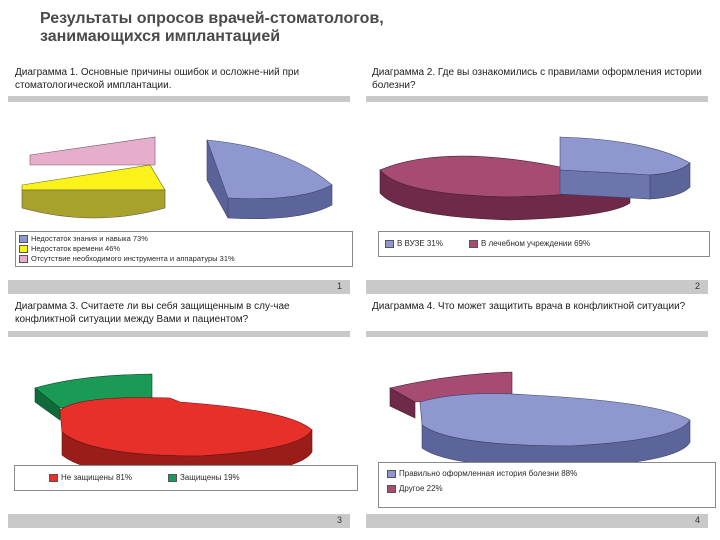 This screenshot has height=540, width=720. I want to click on chart1-legend-item-1: Недостаток знания и навыка 73%, so click(184, 239).